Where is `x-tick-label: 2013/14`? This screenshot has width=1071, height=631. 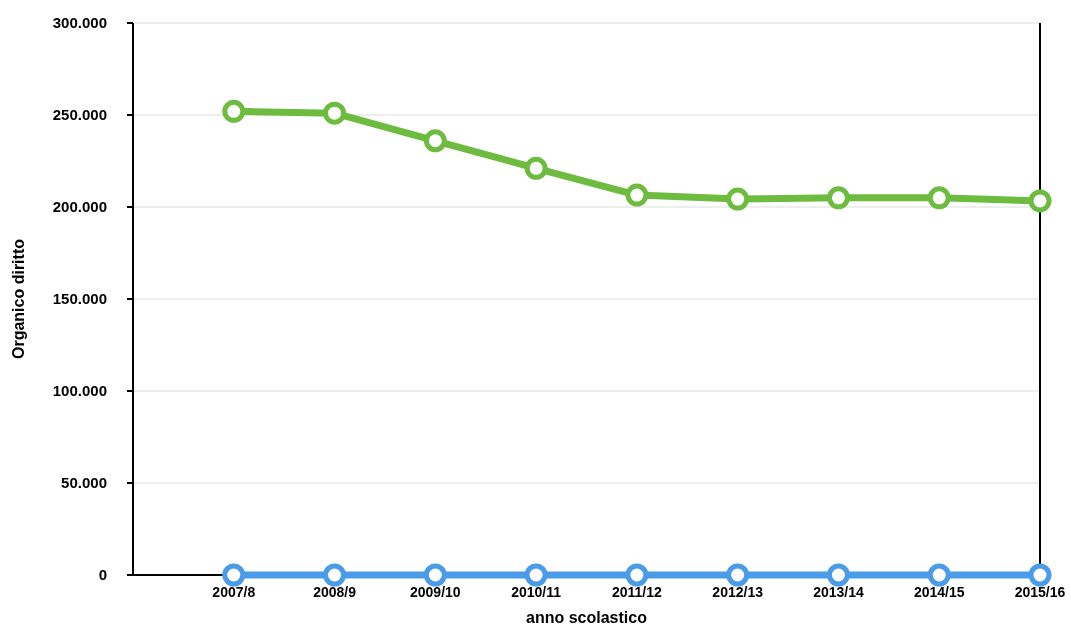
x-tick-label: 2013/14 is located at coordinates (838, 592).